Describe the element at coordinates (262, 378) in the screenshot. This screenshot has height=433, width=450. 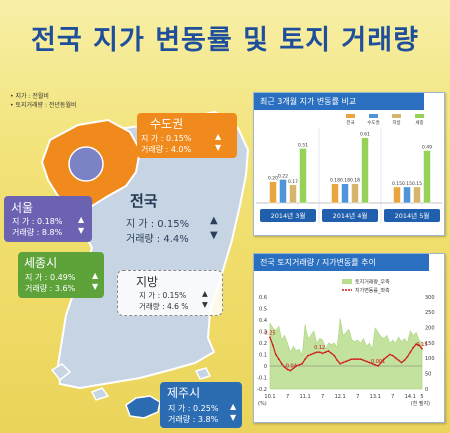
I see `y-left-tick-label: -0.1` at that location.